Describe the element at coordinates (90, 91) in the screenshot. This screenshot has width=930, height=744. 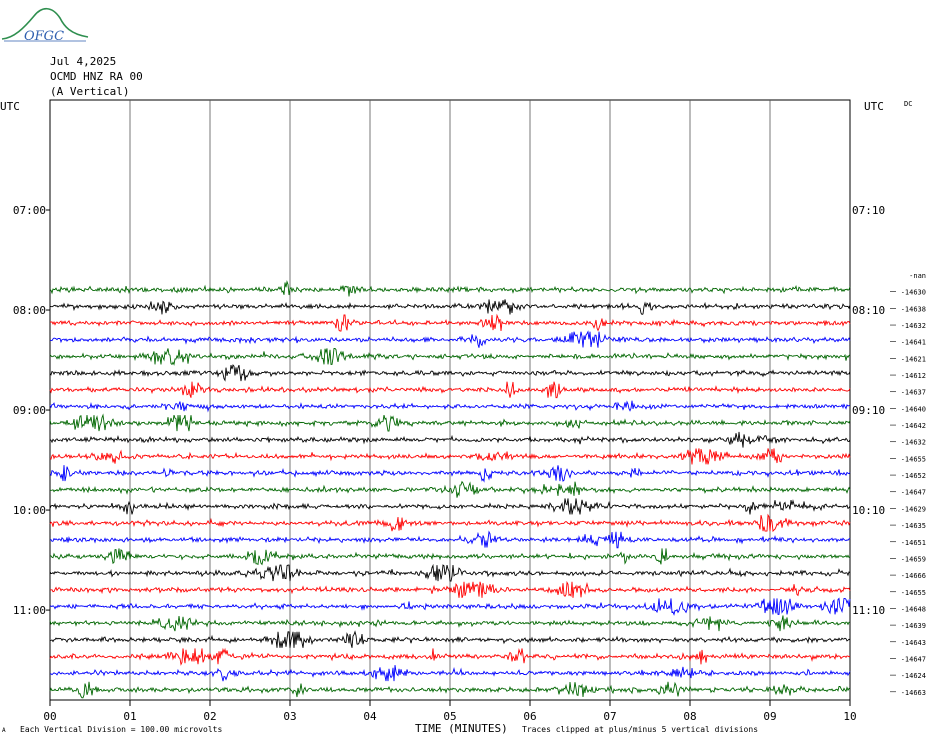
I see `component-label: (A Vertical)` at that location.